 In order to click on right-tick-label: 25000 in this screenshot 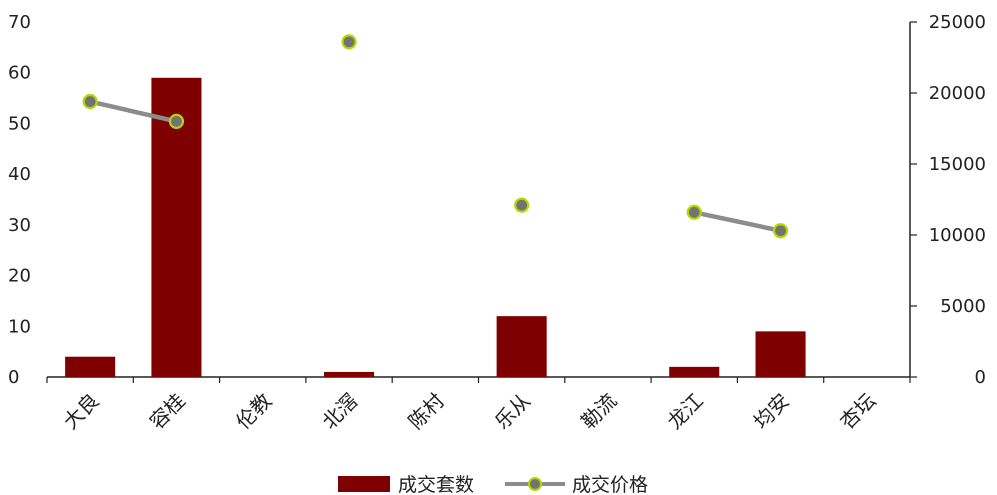, I will do `click(957, 22)`.